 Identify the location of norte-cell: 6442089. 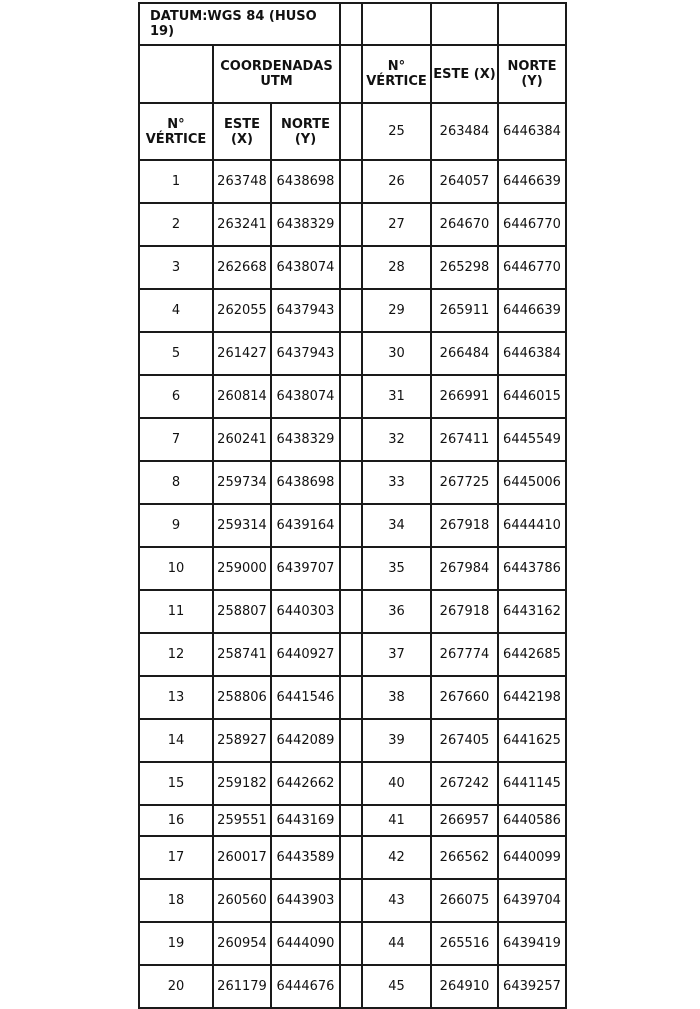
(305, 740).